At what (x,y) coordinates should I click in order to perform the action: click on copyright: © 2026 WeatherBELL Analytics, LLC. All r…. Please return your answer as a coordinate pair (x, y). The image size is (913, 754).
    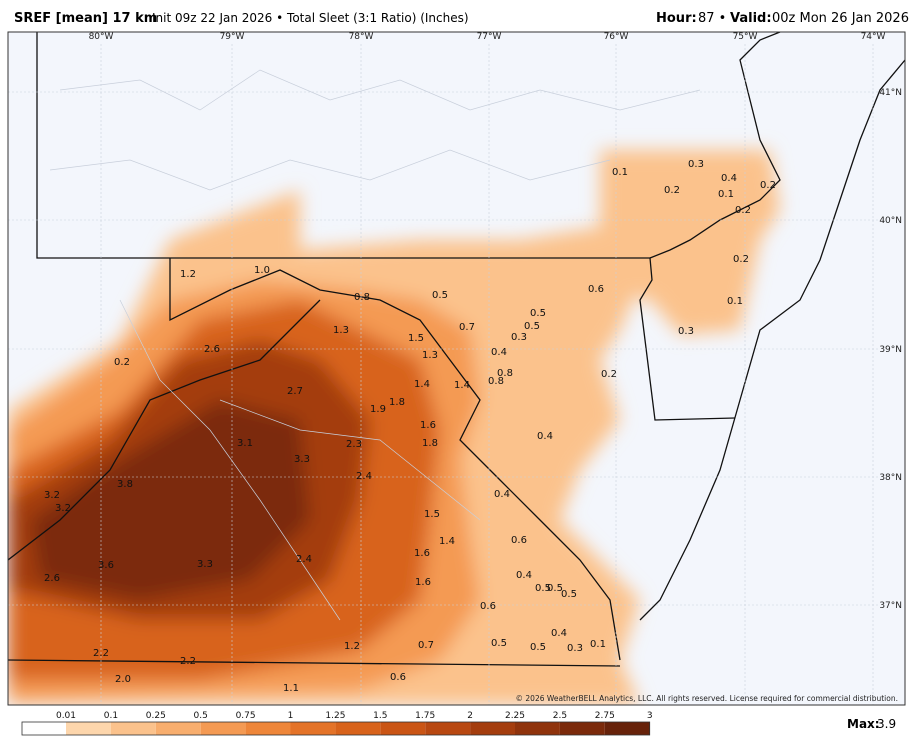
    Looking at the image, I should click on (707, 698).